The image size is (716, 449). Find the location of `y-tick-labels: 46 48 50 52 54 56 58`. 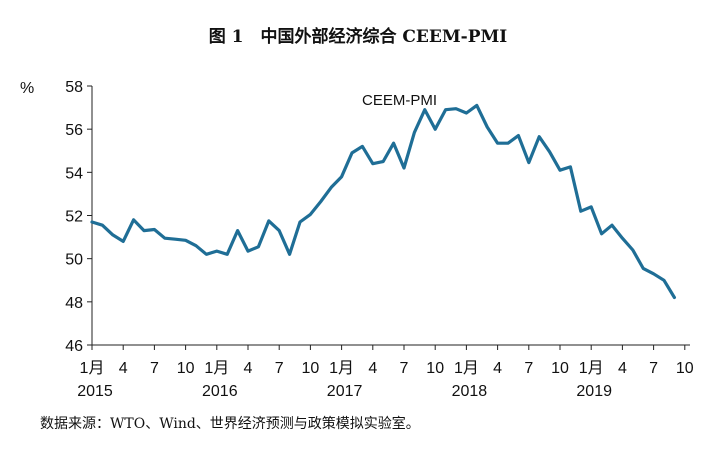

y-tick-labels: 46 48 50 52 54 56 58 is located at coordinates (74, 217).